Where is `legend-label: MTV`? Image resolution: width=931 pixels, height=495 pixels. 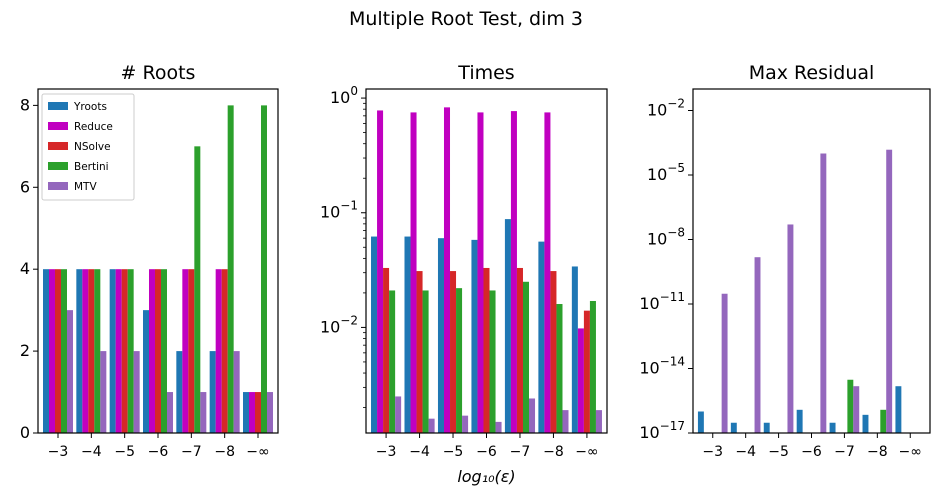
legend-label: MTV is located at coordinates (85, 187).